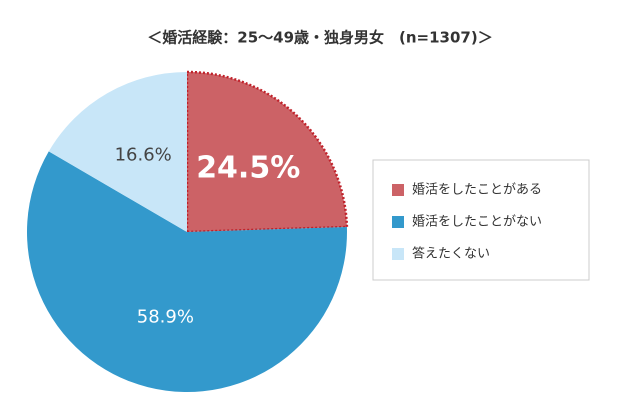  I want to click on chart-title: ＜婚活経験：25～49歳・独身男女 (n=1307)＞, so click(319, 38).